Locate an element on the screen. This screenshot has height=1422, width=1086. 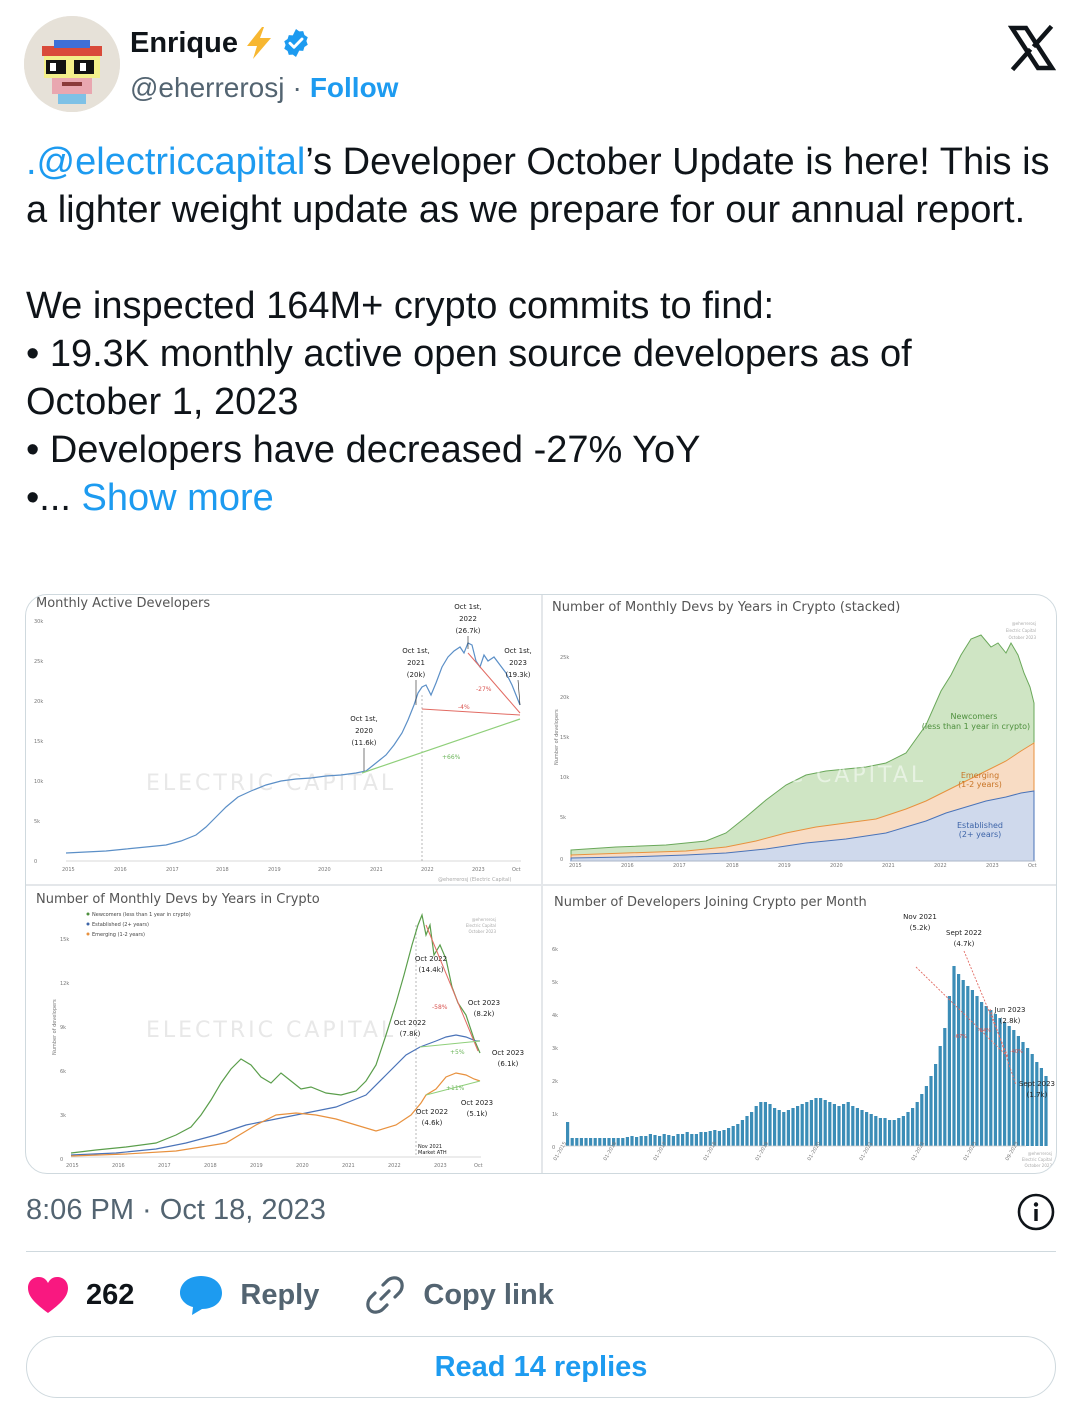
chart3-ytick: 3k is located at coordinates (63, 1116).